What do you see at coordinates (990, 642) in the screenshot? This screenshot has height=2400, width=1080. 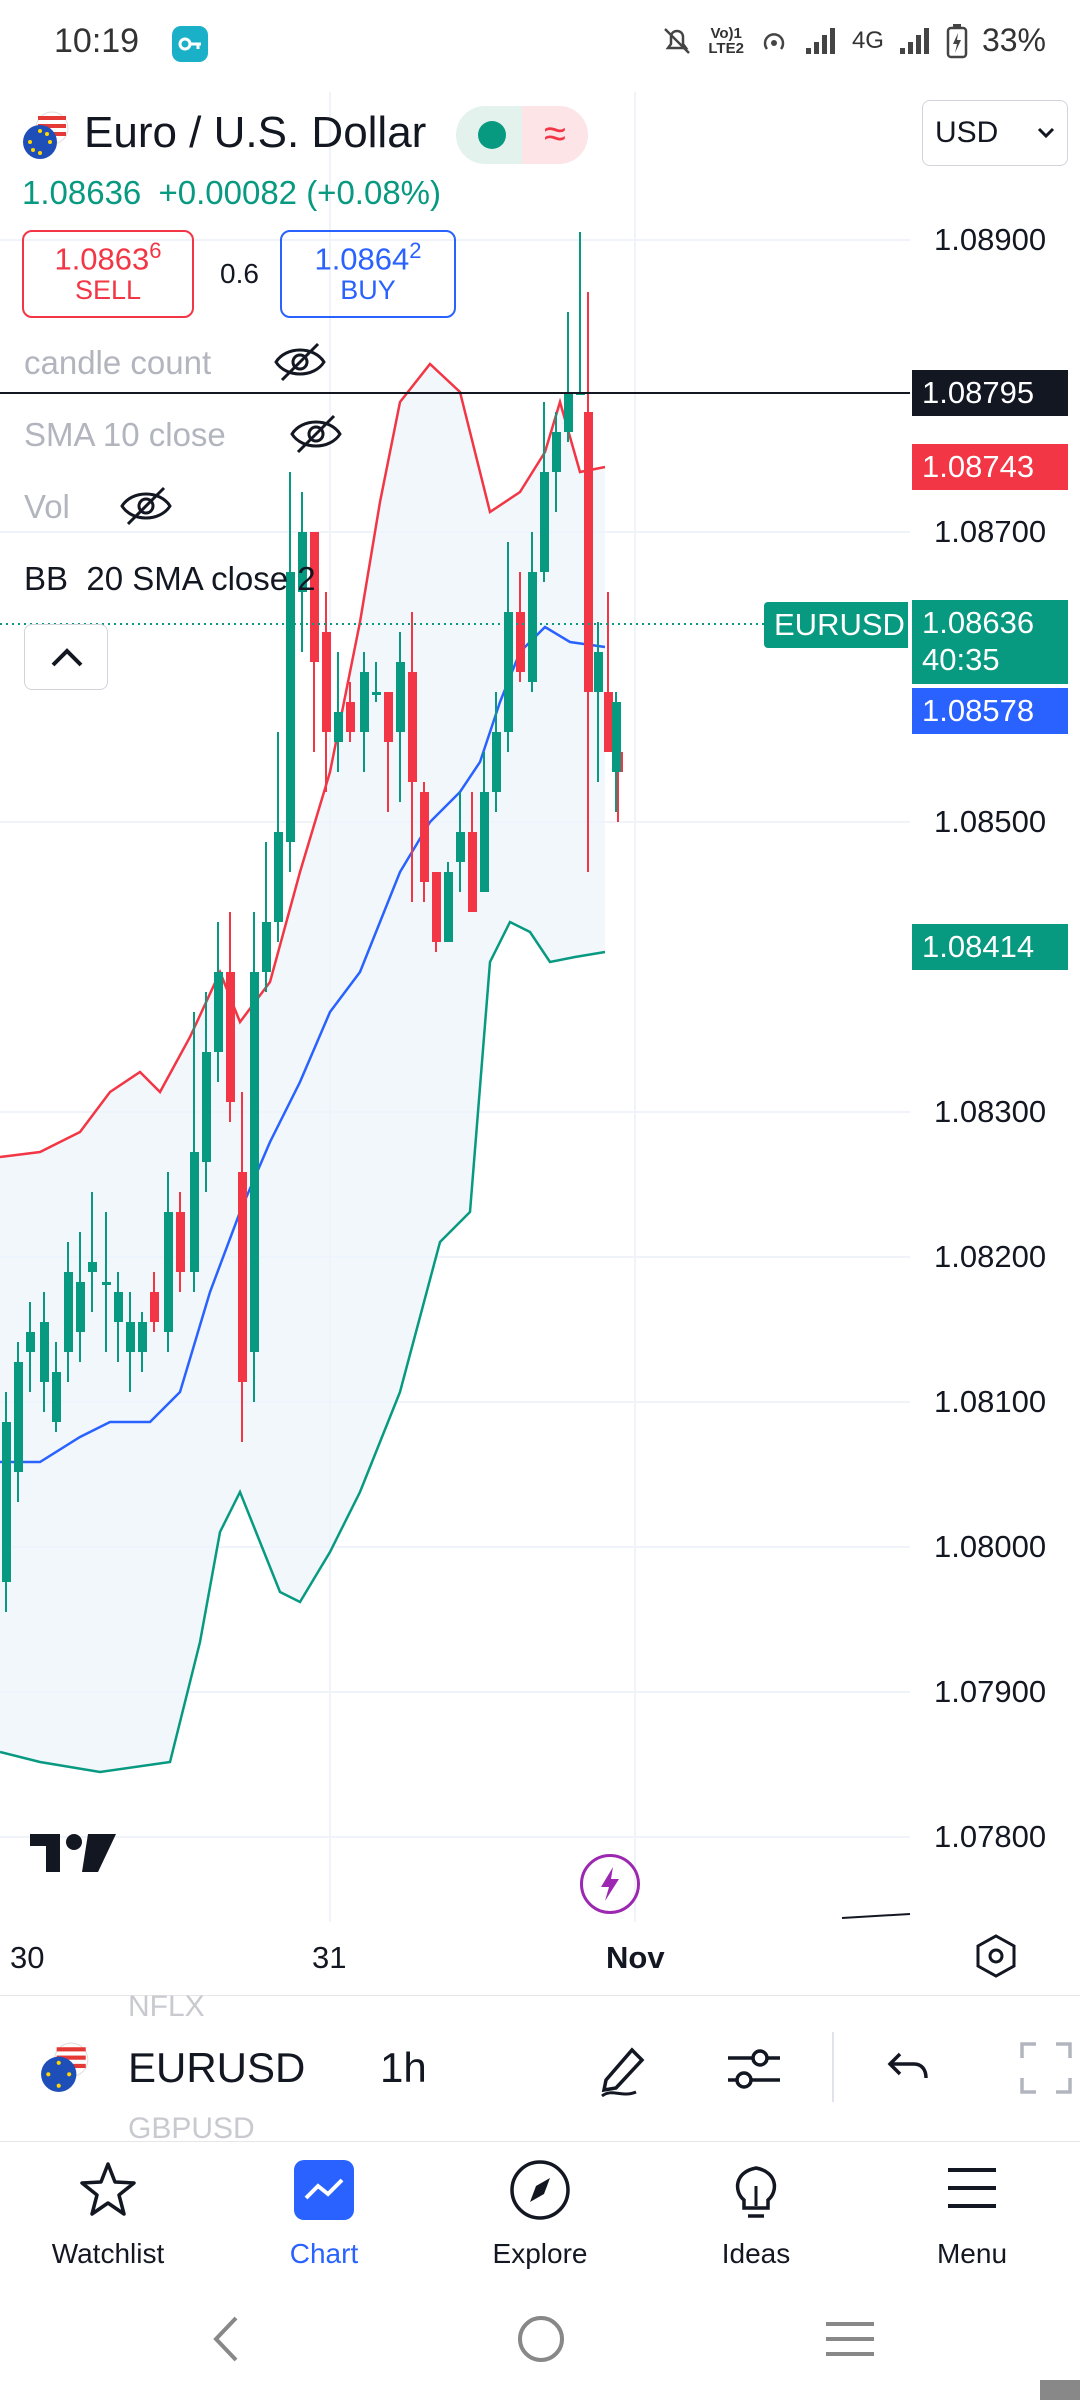 I see `last-price-tag: 1.08636 40:35` at bounding box center [990, 642].